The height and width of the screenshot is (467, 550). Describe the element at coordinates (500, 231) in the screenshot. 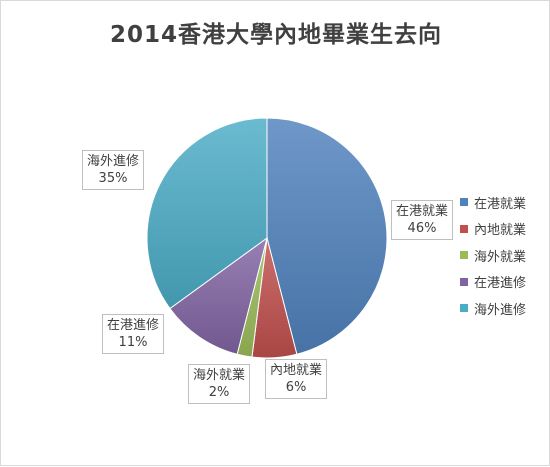

I see `legend-label: 內地就業` at that location.